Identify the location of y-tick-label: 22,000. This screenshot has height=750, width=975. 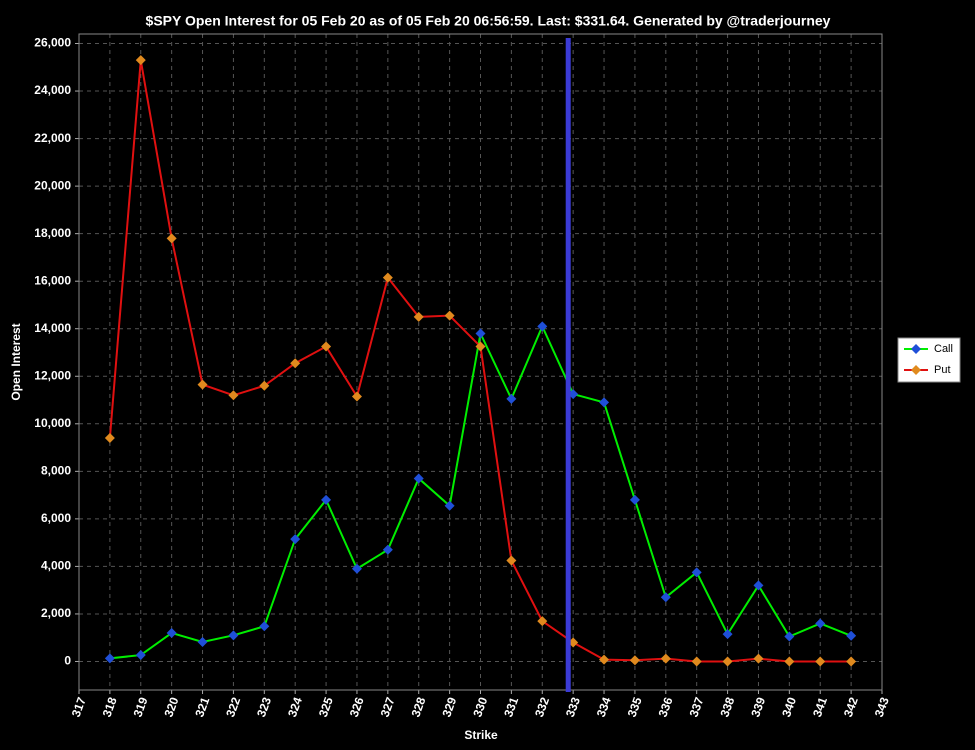
(52, 138).